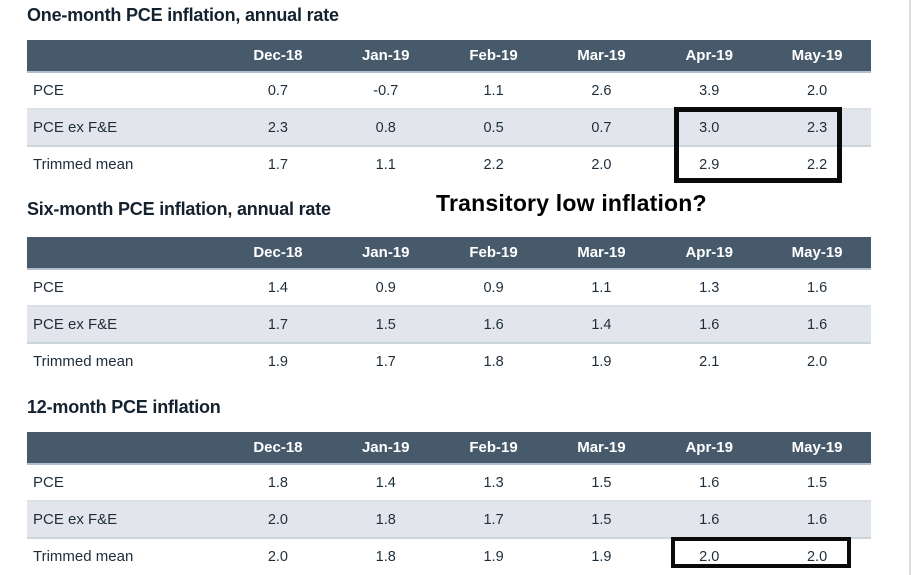  I want to click on value-cell: 0.5, so click(493, 128).